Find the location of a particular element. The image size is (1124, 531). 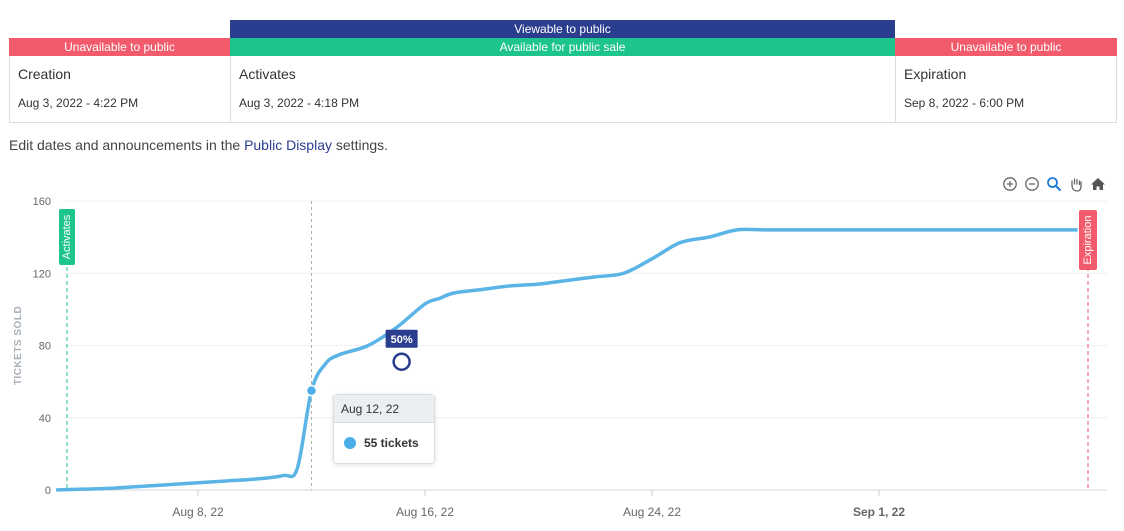

hover-point is located at coordinates (311, 390).